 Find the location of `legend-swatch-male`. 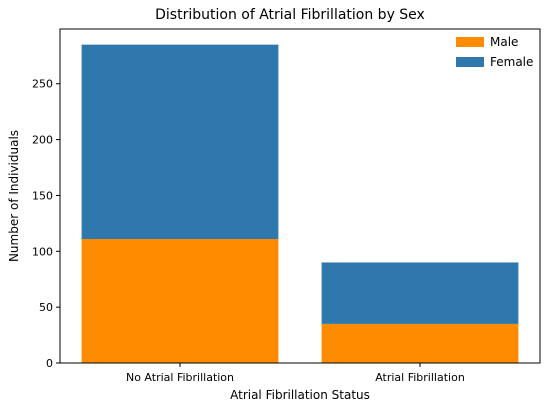

legend-swatch-male is located at coordinates (470, 42).